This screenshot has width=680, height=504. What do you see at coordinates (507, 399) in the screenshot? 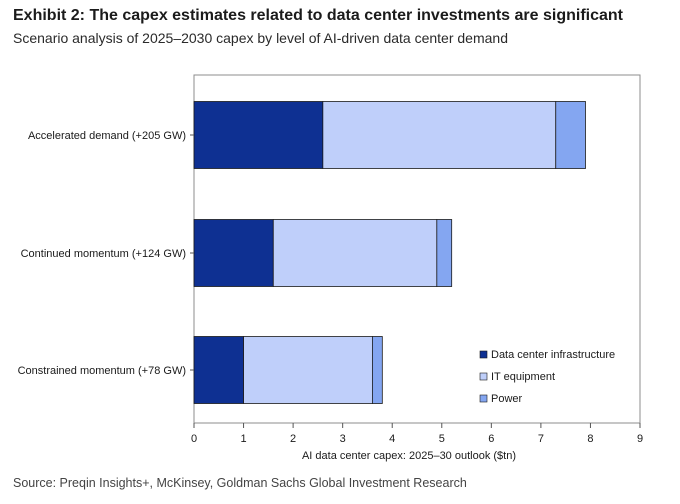
I see `legend-label-3: Power` at bounding box center [507, 399].